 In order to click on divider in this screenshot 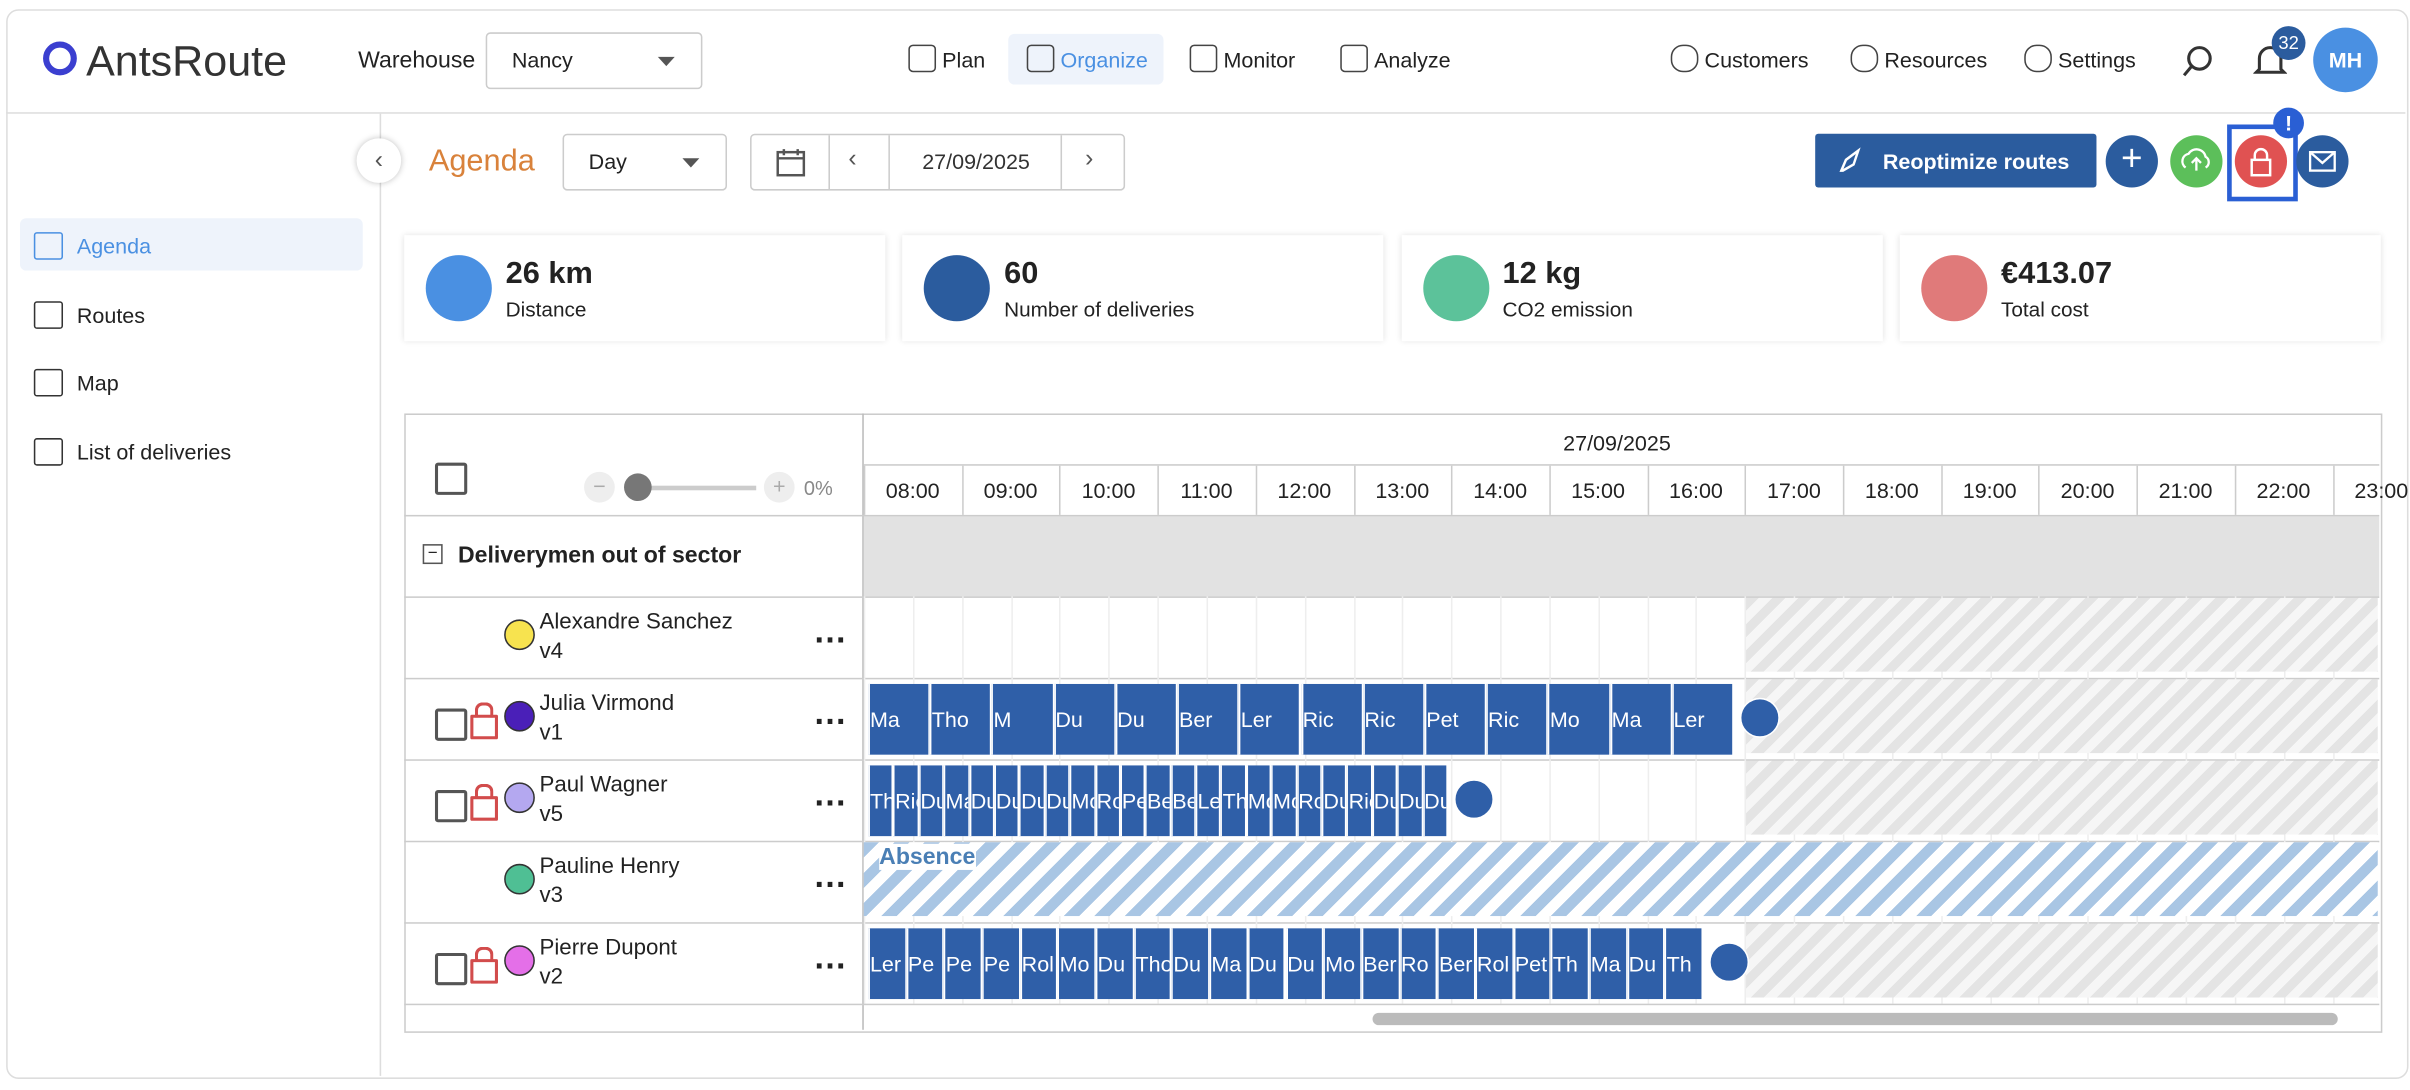, I will do `click(829, 162)`.